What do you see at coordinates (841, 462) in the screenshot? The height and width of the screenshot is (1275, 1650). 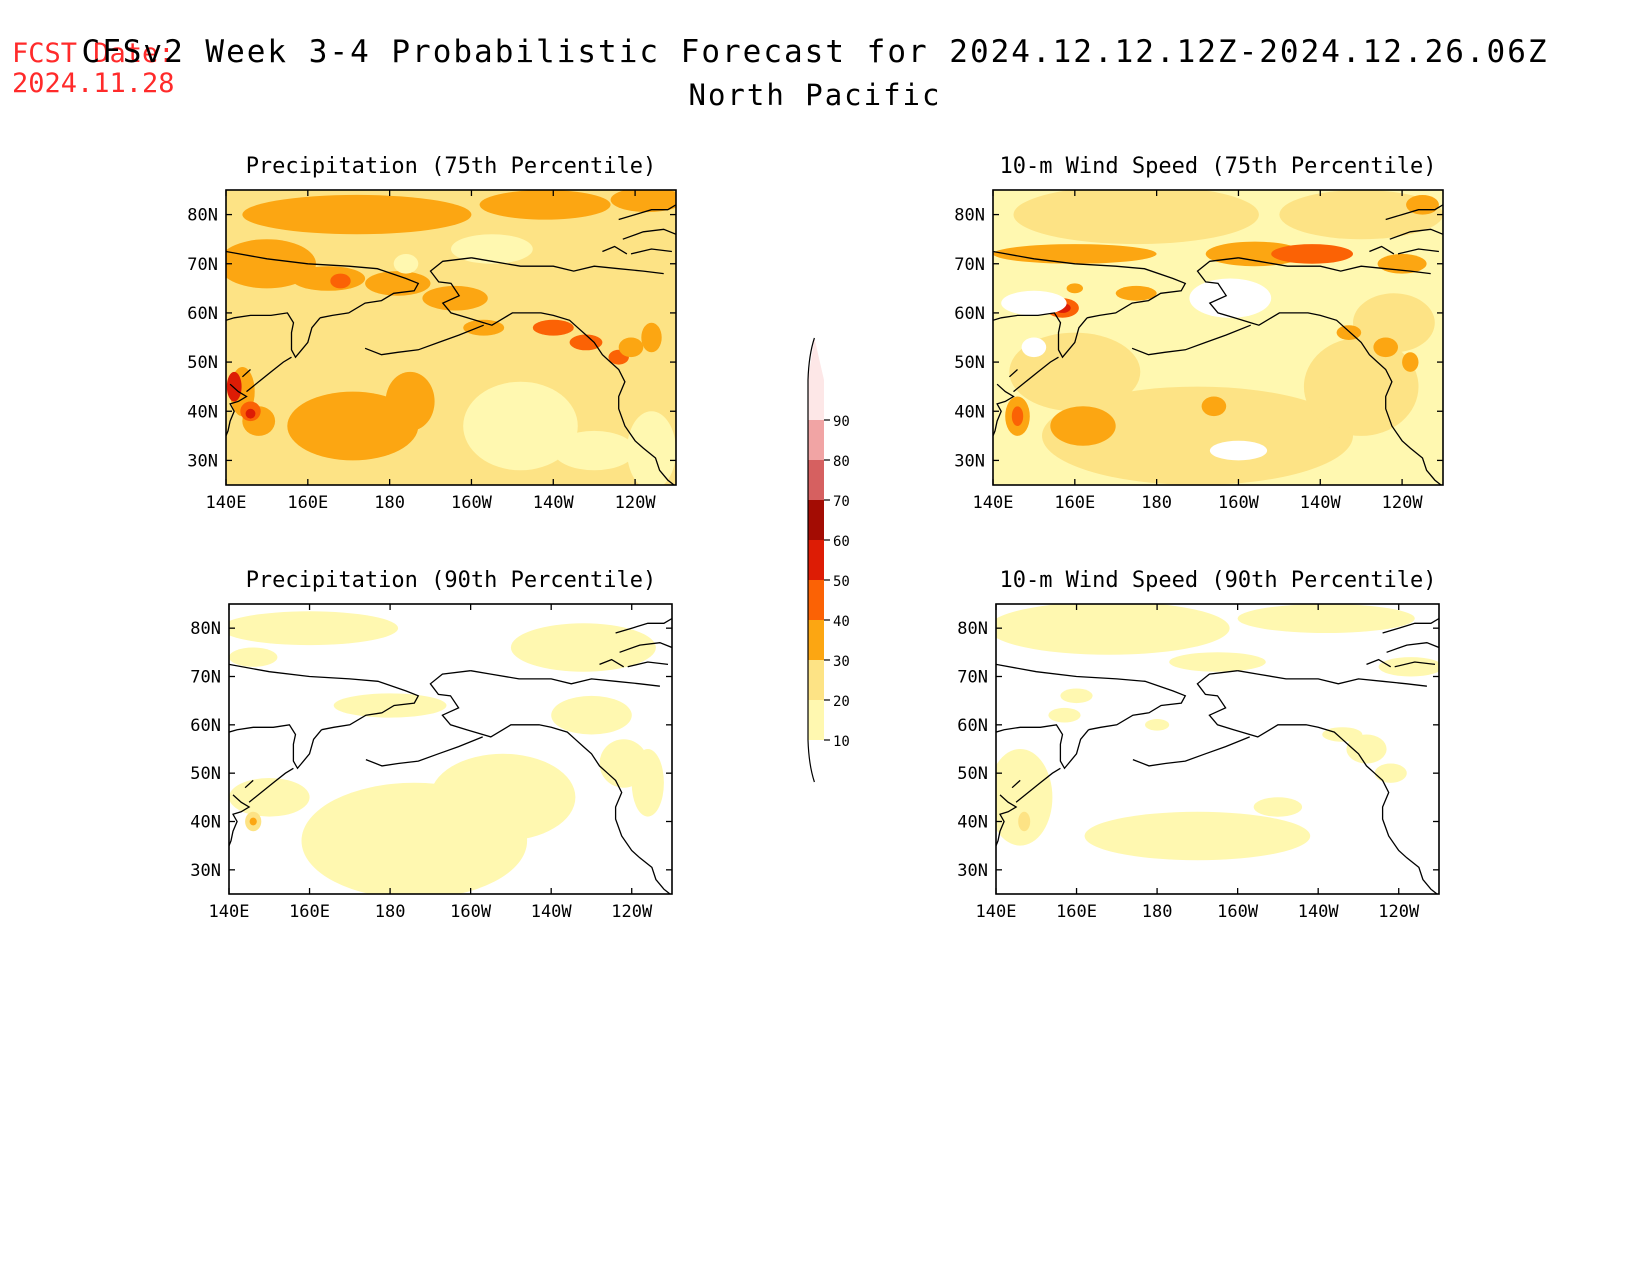 I see `colorbar-tick-label: 80` at bounding box center [841, 462].